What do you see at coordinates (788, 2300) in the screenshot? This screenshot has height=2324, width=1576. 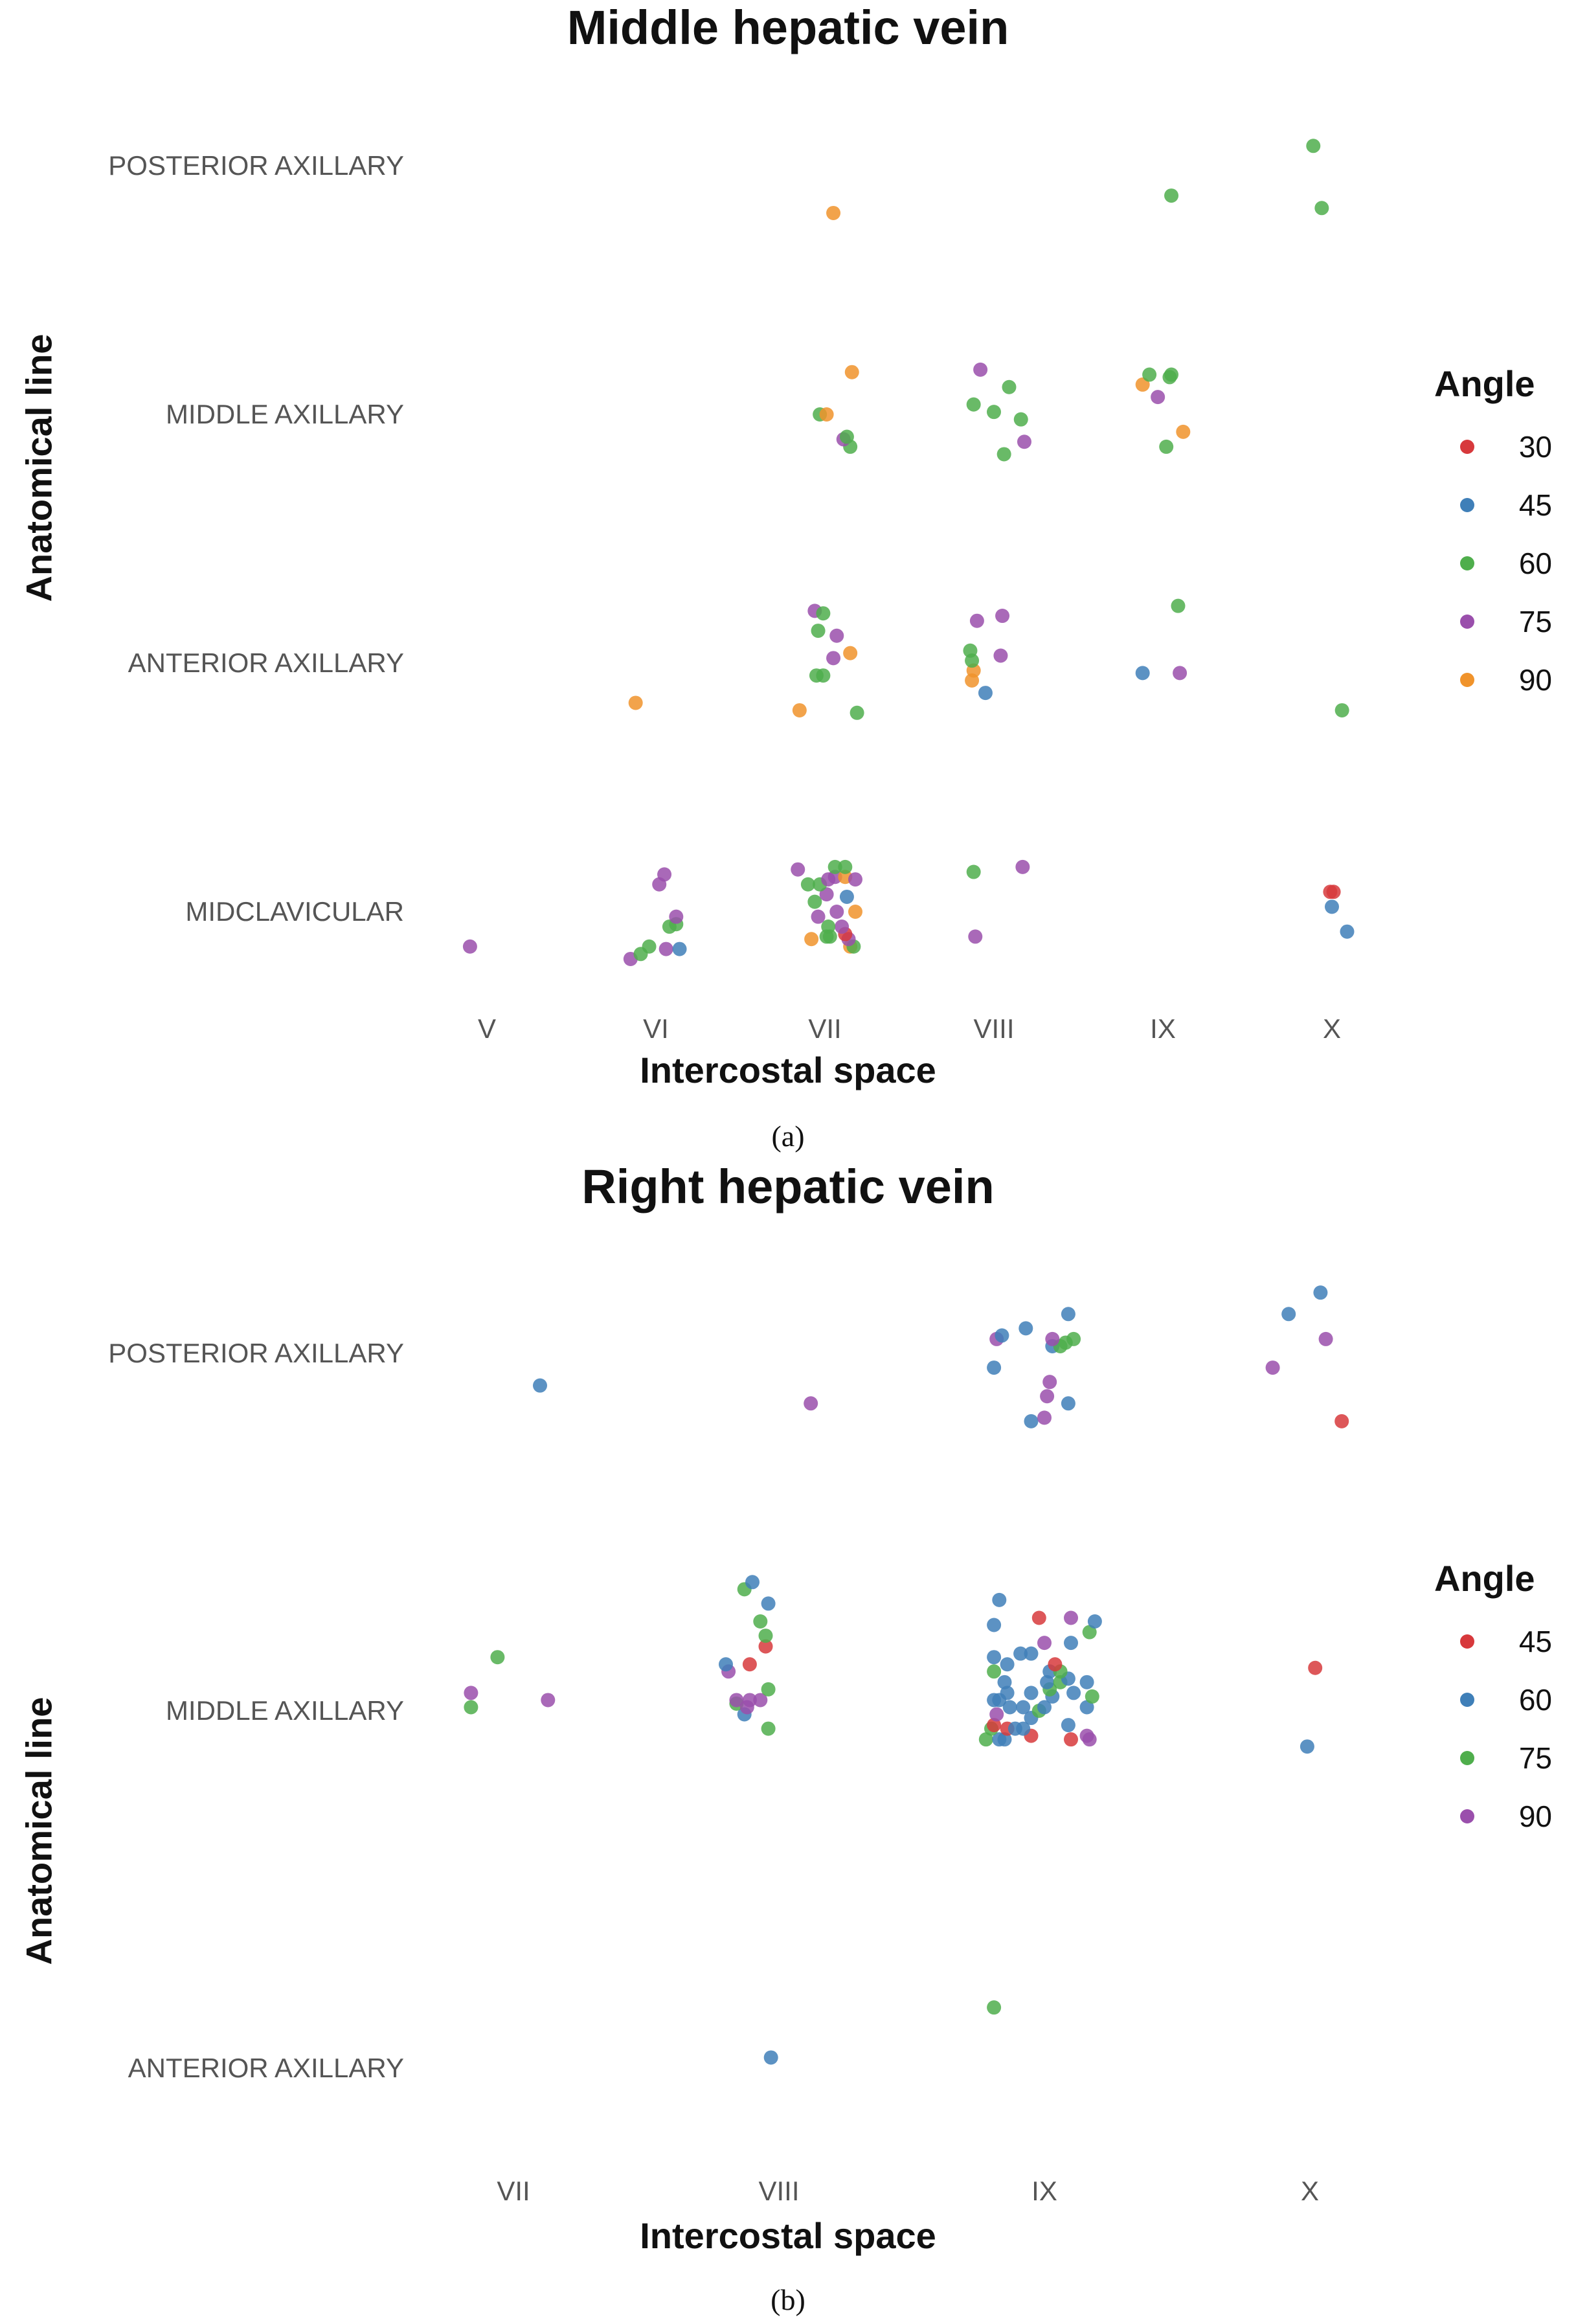 I see `caption-b: (b)` at bounding box center [788, 2300].